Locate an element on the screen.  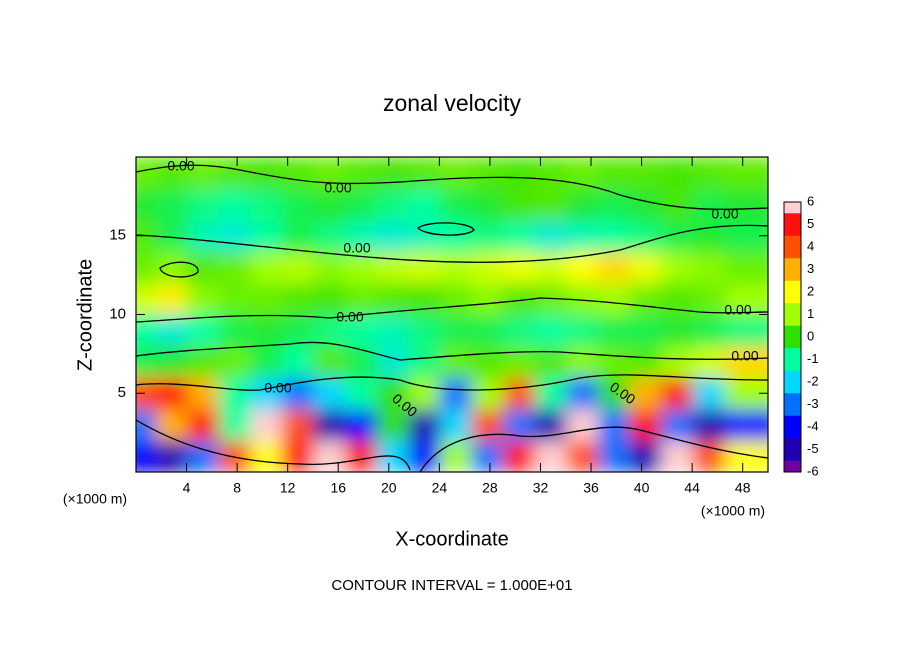
x-tick-label: 8 is located at coordinates (237, 488).